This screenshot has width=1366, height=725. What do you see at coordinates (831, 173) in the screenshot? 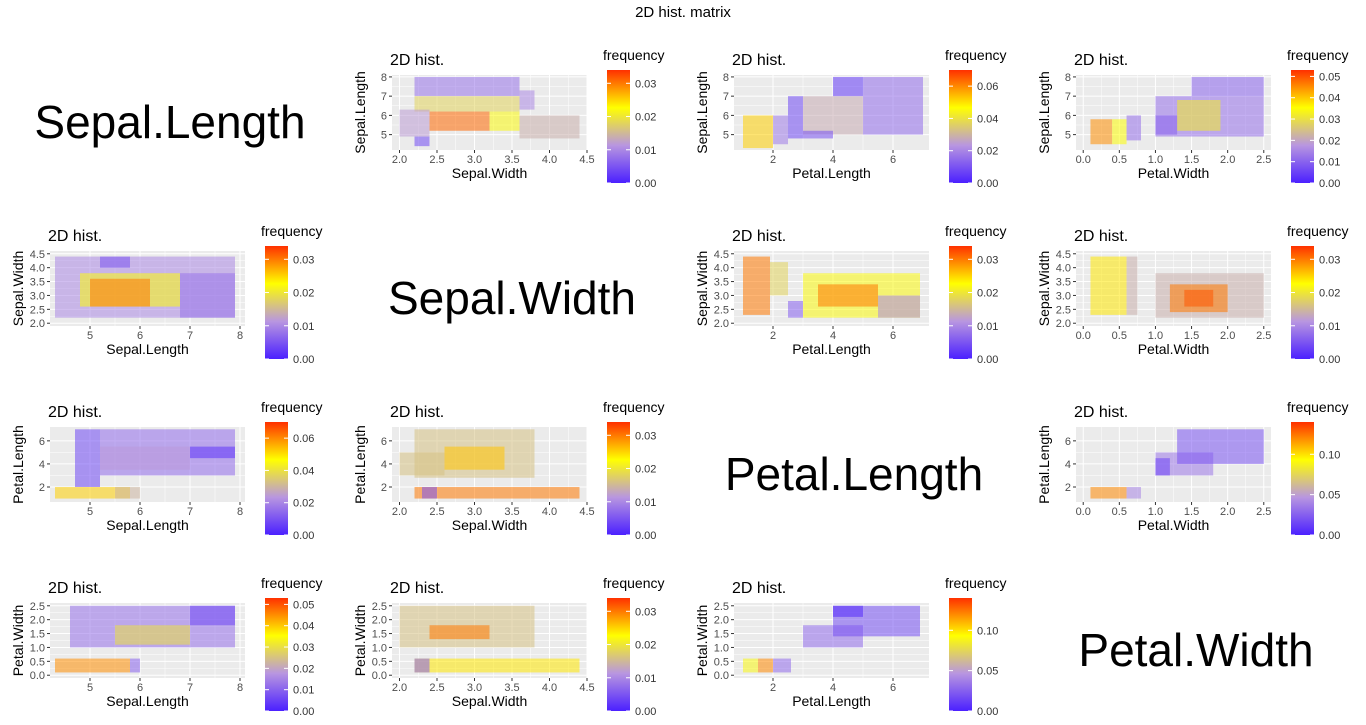
I see `x-axis-label: Petal.Length` at bounding box center [831, 173].